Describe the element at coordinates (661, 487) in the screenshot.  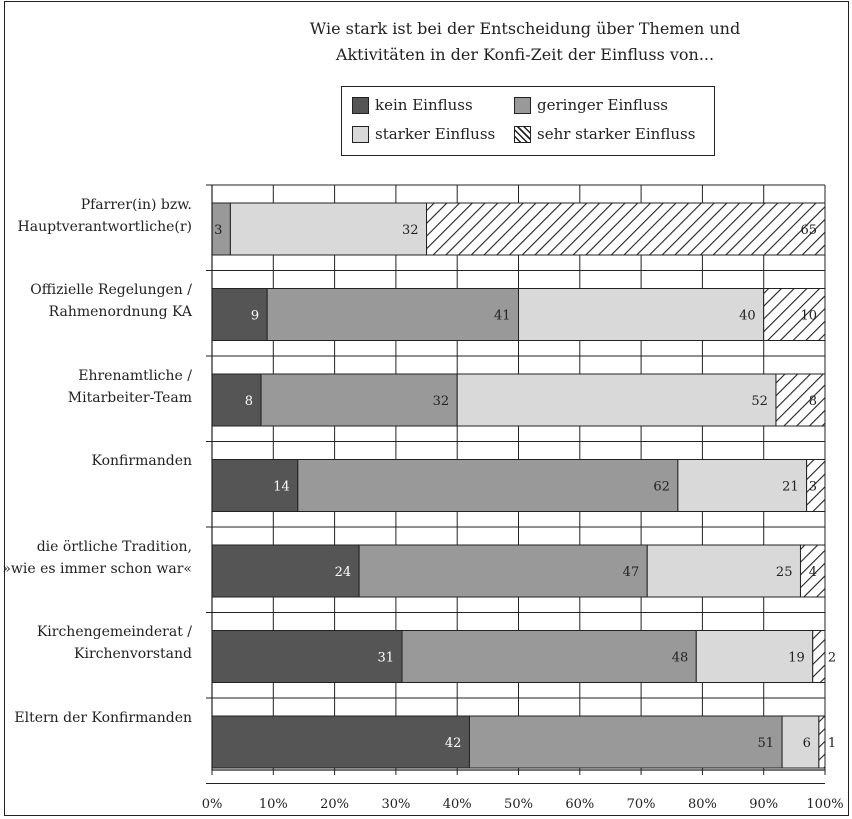
I see `data-label: 62` at that location.